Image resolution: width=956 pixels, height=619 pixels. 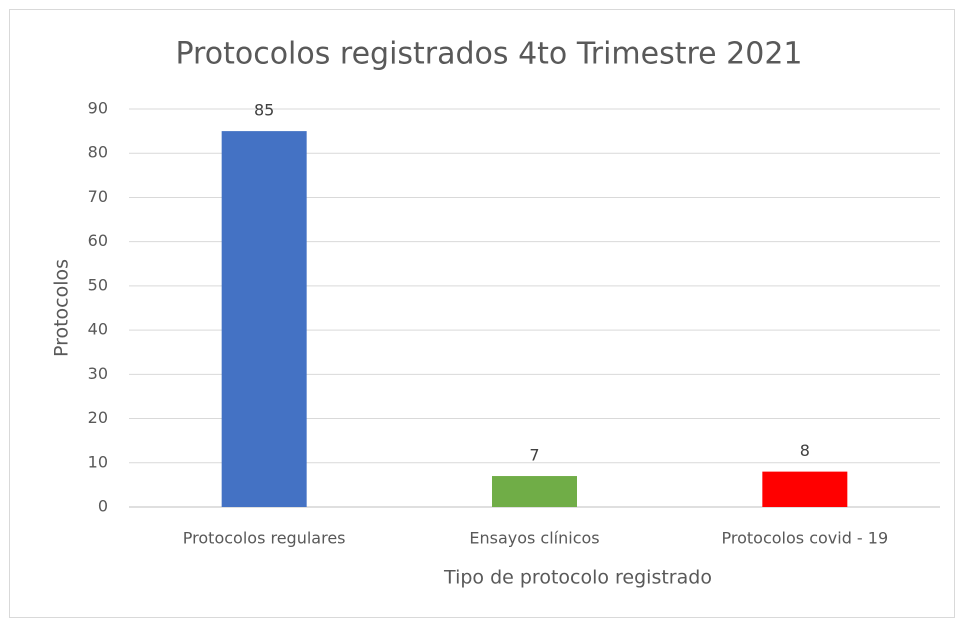 I want to click on x-tick-label: Protocolos regulares, so click(x=264, y=538).